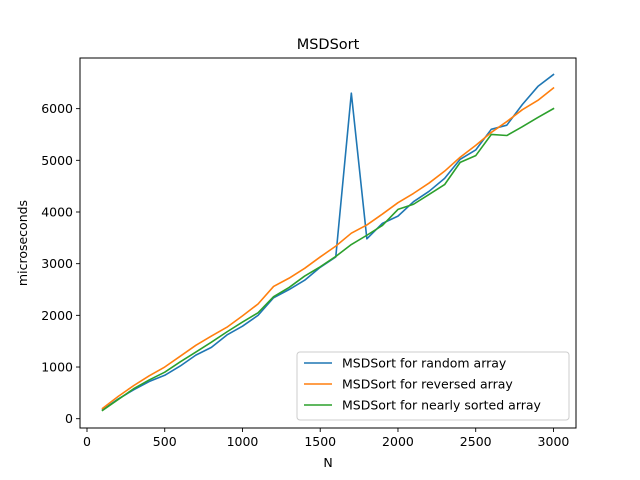 This screenshot has width=640, height=480. Describe the element at coordinates (320, 441) in the screenshot. I see `x-tick-label: 1500` at that location.